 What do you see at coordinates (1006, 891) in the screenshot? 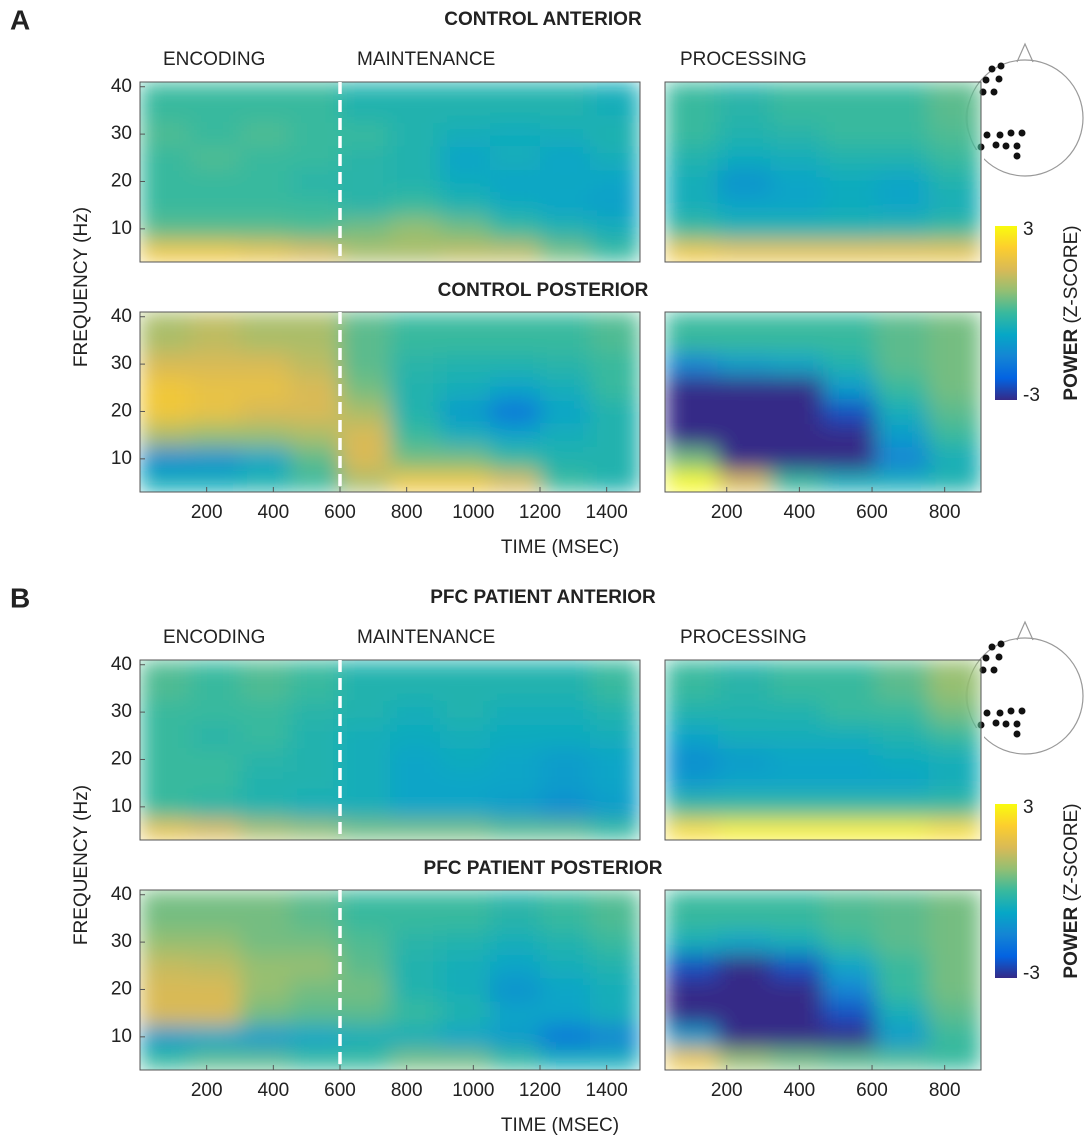
I see `colorbar` at bounding box center [1006, 891].